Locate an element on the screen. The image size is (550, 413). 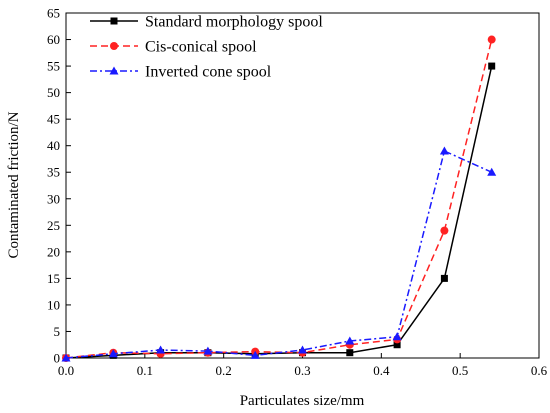
x-tick-label: 0.2 is located at coordinates (224, 370).